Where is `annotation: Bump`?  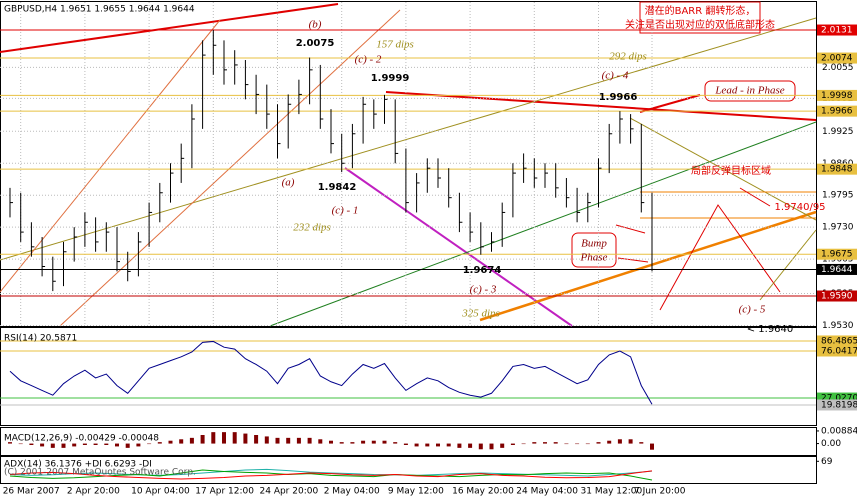 annotation: Bump is located at coordinates (594, 244).